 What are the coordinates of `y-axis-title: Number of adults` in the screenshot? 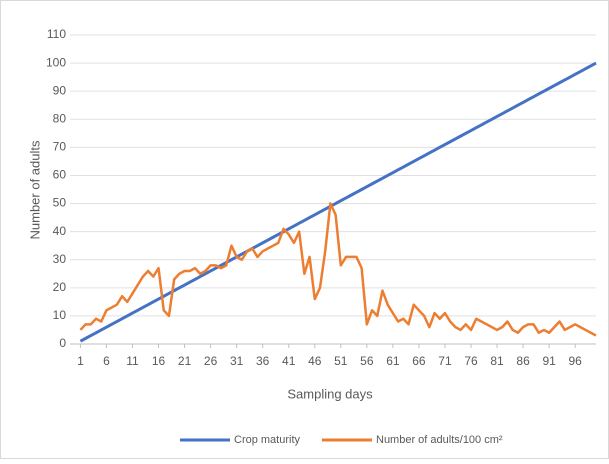 It's located at (34, 189).